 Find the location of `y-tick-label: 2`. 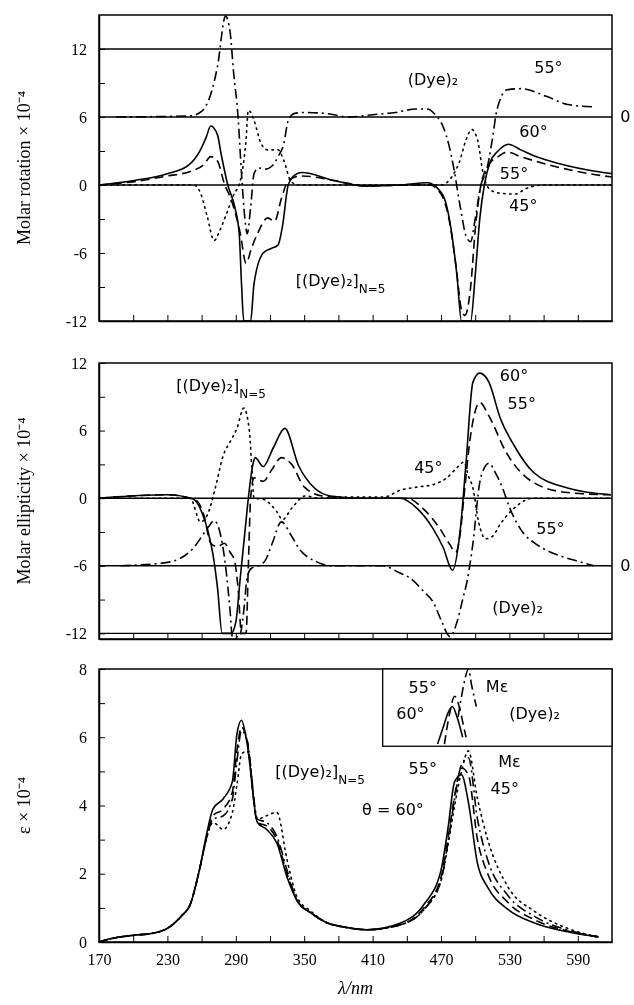

y-tick-label: 2 is located at coordinates (83, 874).